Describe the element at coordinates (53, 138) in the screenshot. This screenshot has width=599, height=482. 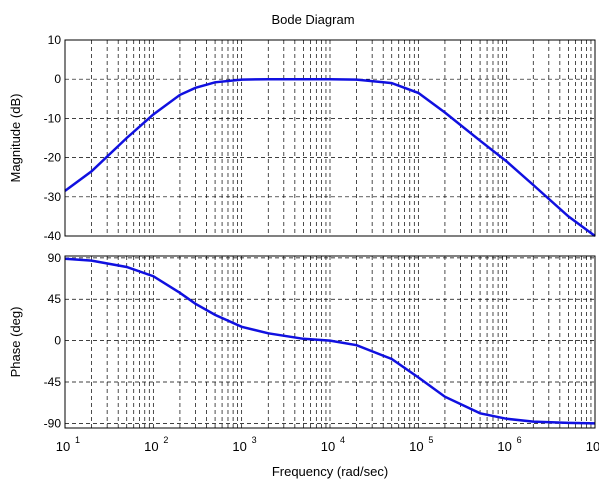
I see `magnitude-y-ticks: 10 0 -10 -20 -30 -40` at that location.